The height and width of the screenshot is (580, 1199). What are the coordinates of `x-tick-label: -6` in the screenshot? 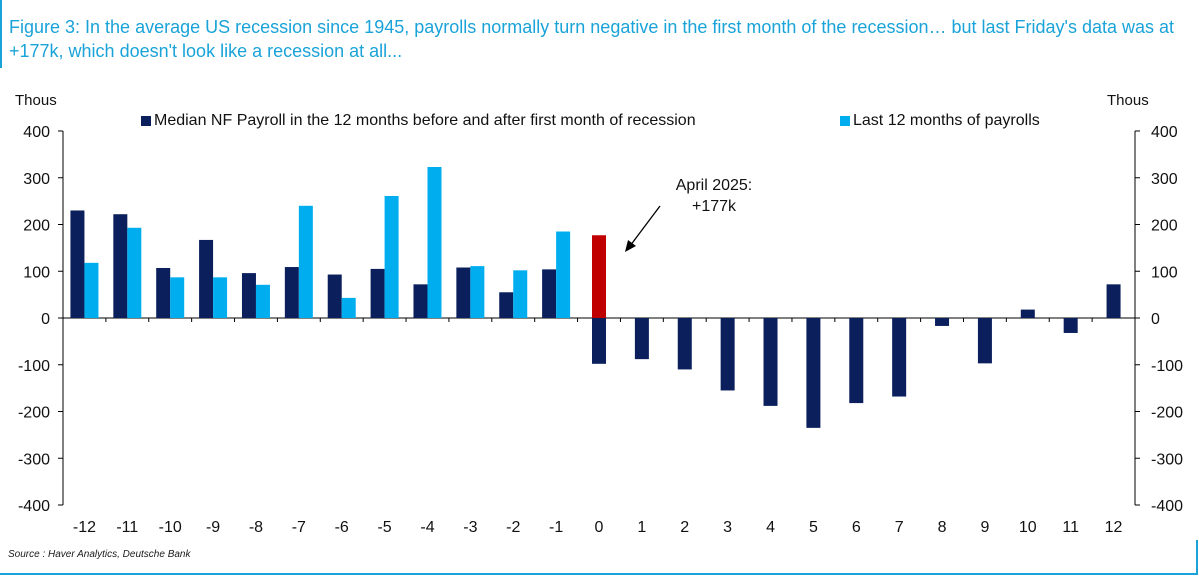 It's located at (342, 527).